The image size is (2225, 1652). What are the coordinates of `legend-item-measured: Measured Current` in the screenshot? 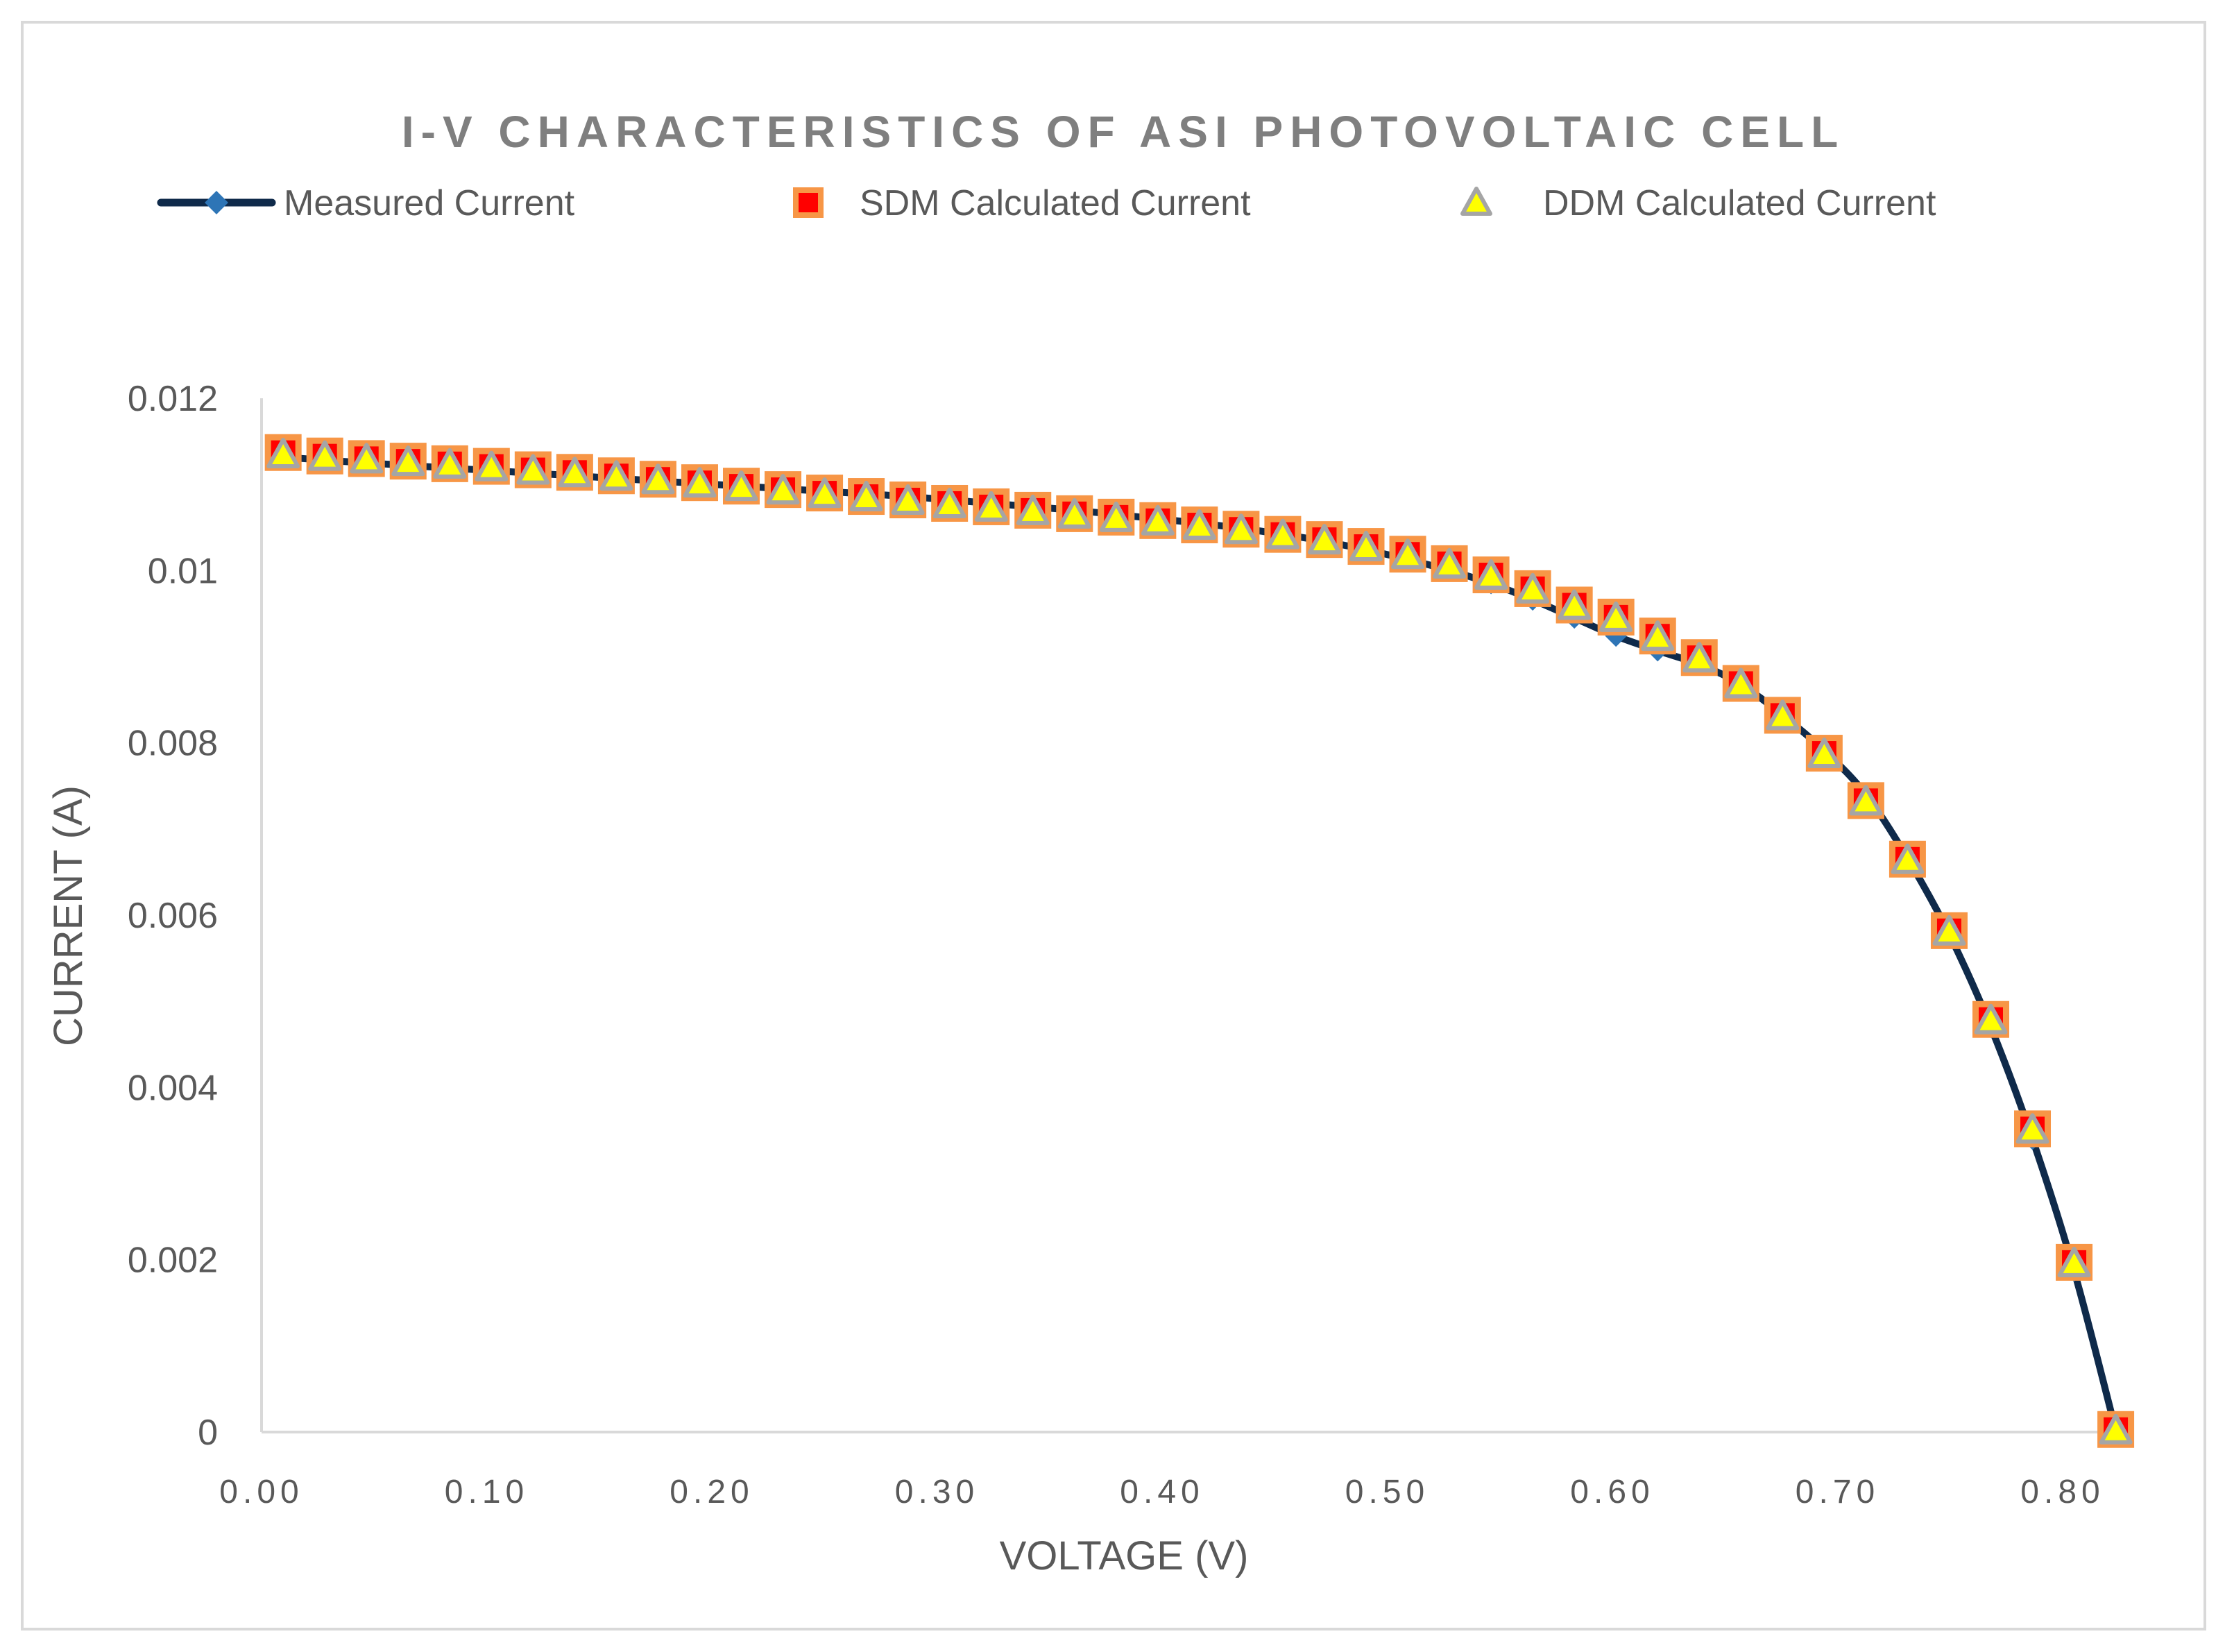 It's located at (366, 203).